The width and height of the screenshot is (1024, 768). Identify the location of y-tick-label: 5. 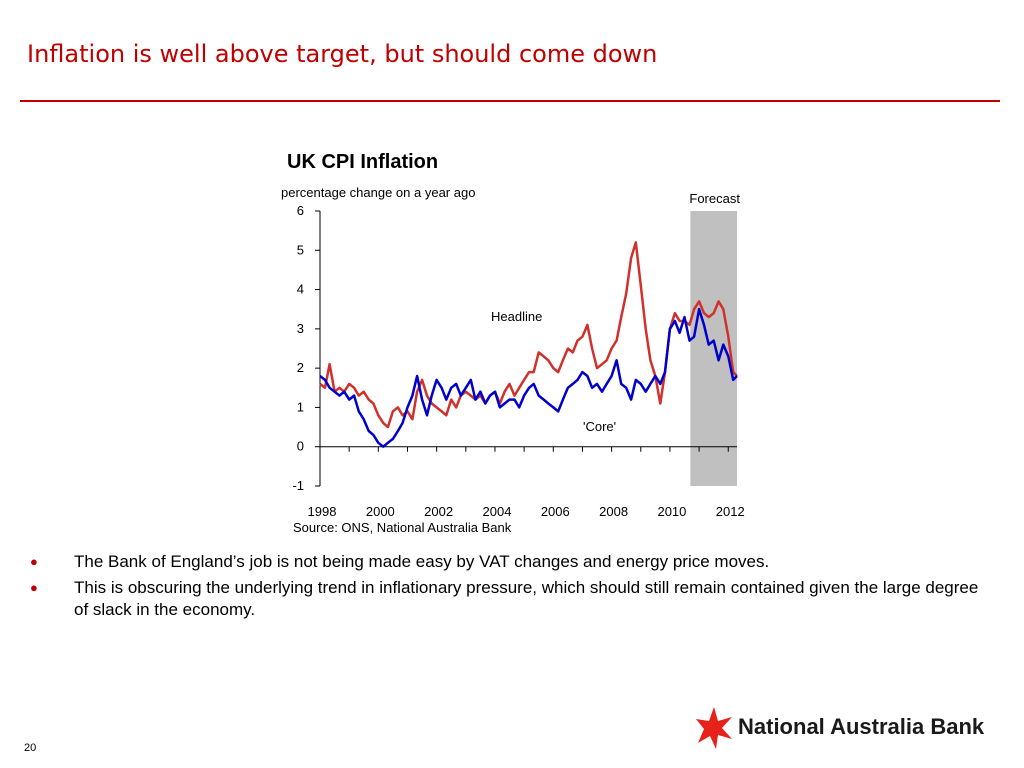
(300, 249).